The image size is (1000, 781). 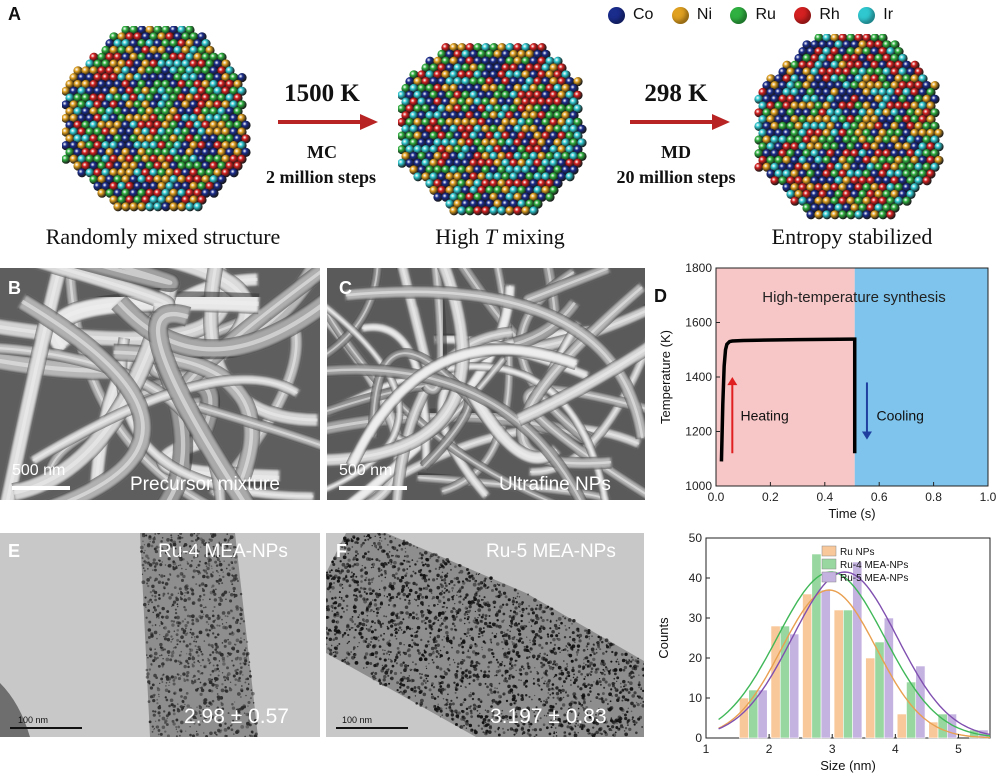 I want to click on y-tick-label: 1000, so click(x=698, y=486).